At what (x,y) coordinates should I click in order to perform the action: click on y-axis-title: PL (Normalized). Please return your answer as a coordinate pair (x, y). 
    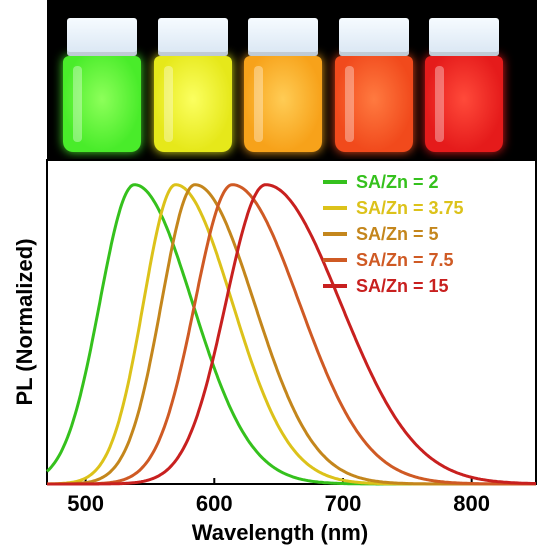
    Looking at the image, I should click on (24, 321).